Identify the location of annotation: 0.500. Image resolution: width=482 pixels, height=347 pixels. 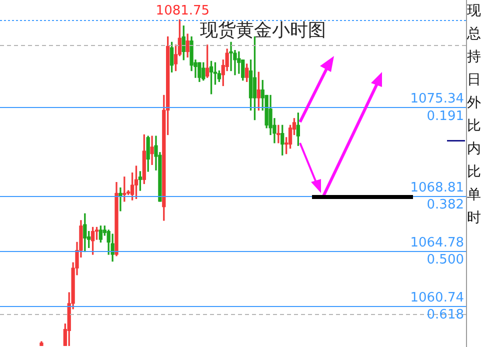
(445, 260).